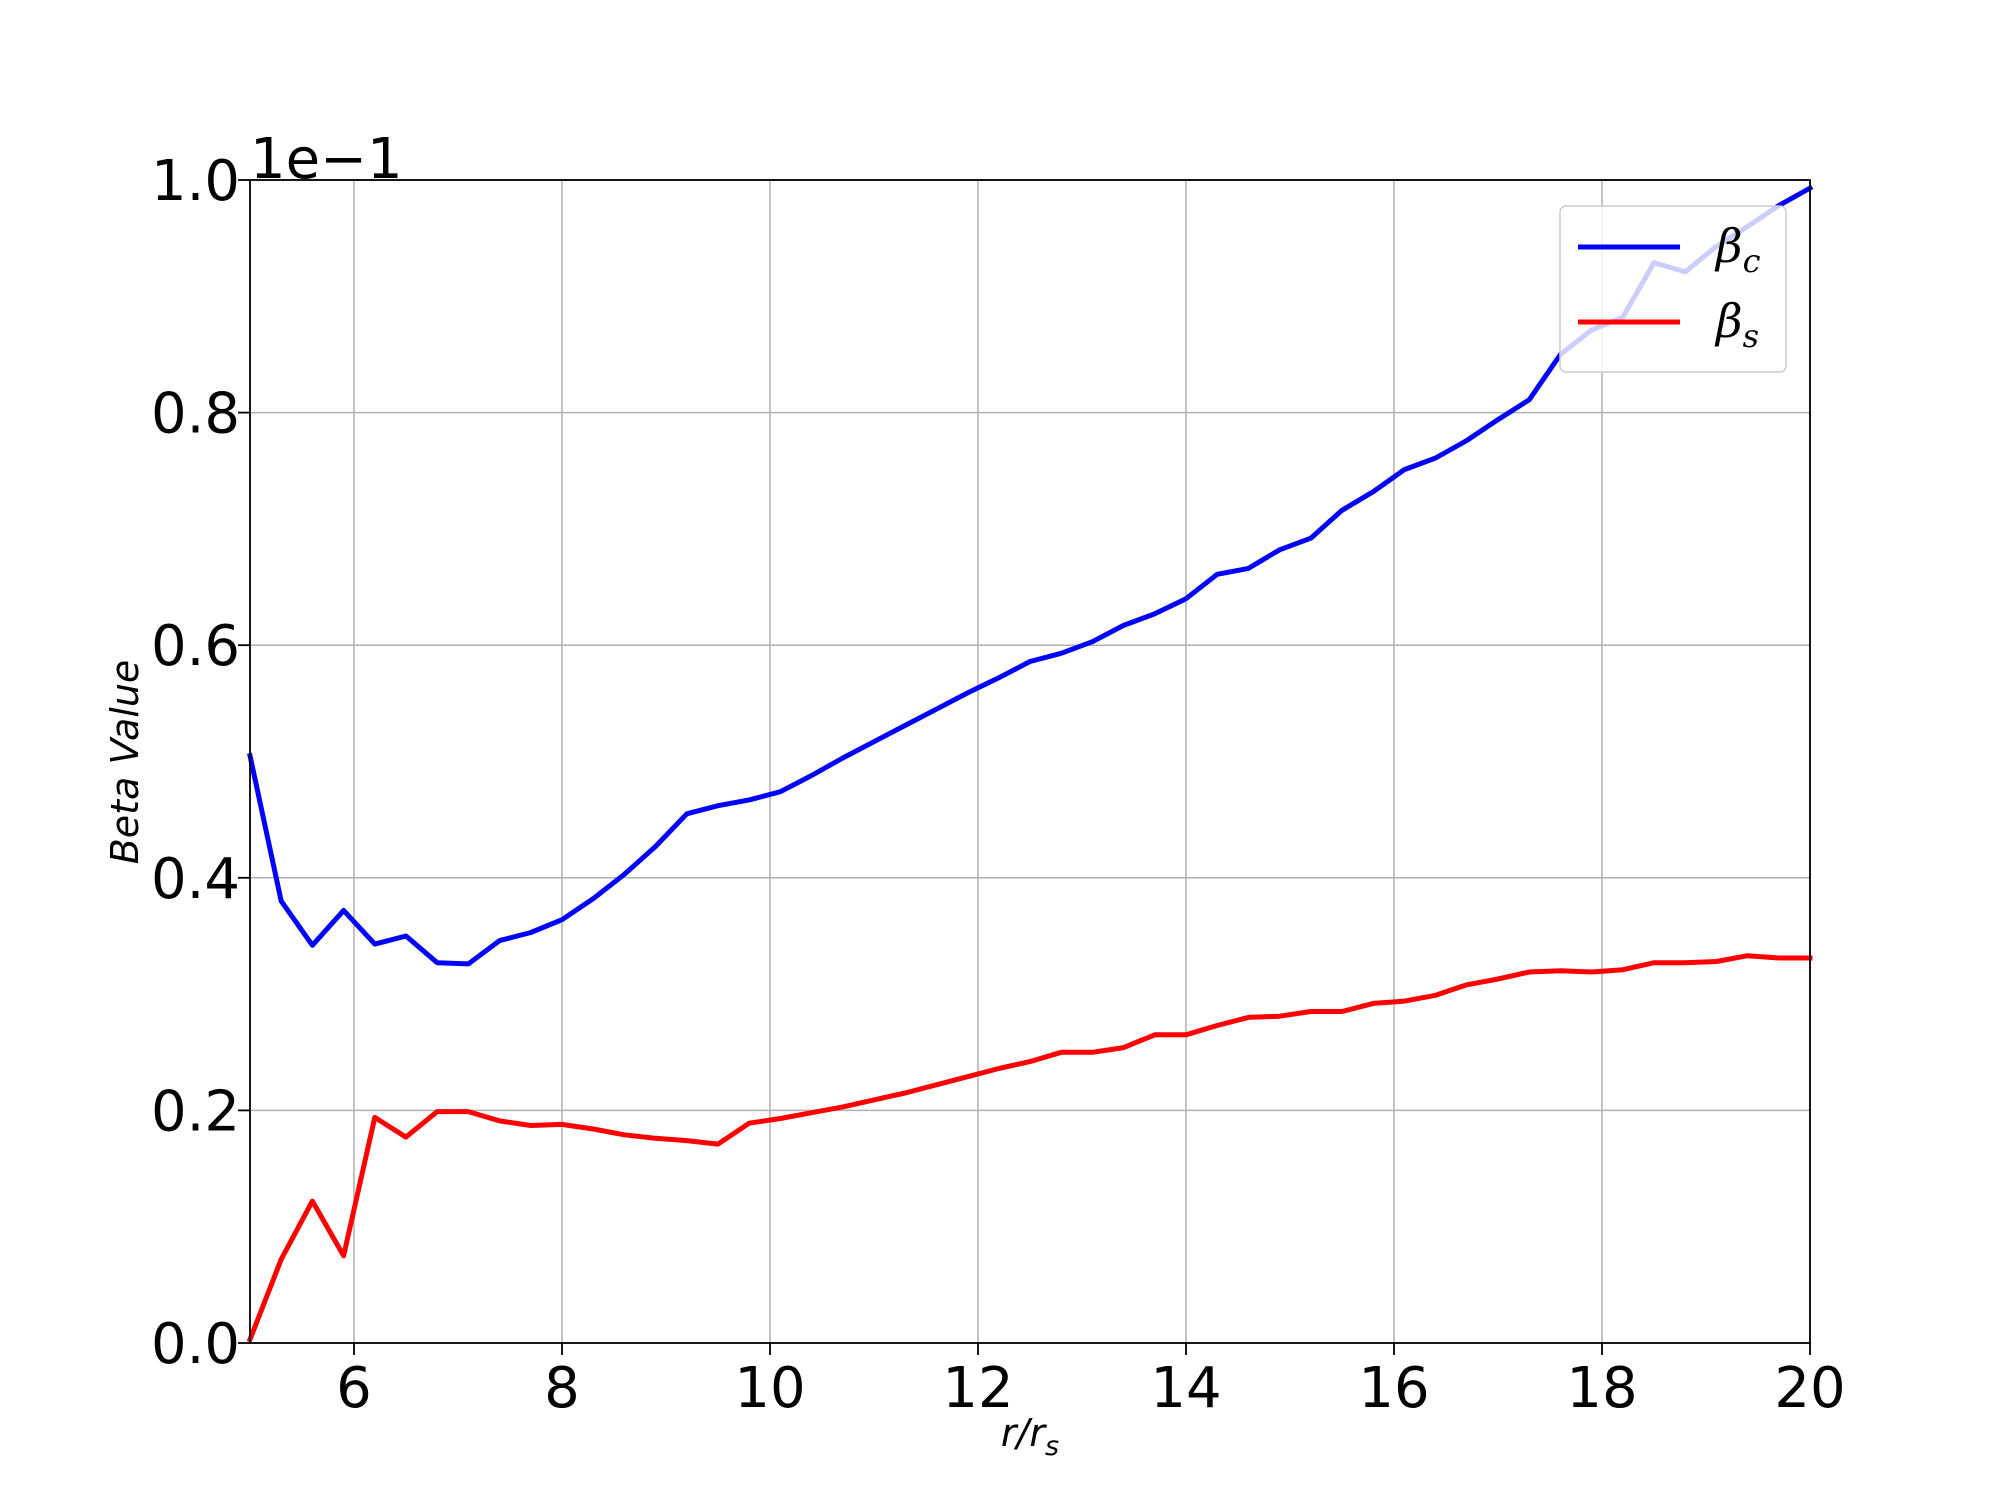  I want to click on x-tick-label: 10, so click(769, 1388).